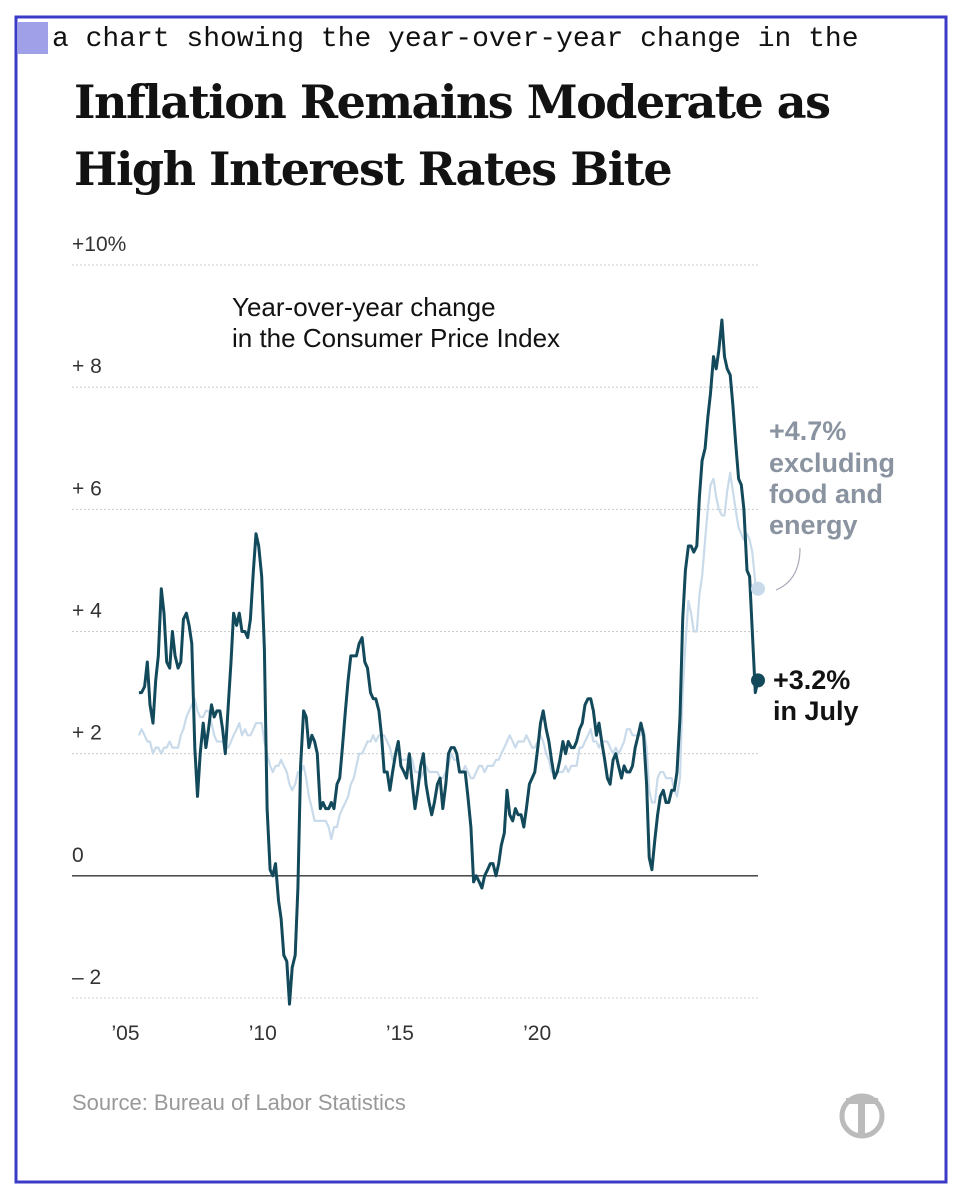  Describe the element at coordinates (807, 431) in the screenshot. I see `annotation: +4.7%` at that location.